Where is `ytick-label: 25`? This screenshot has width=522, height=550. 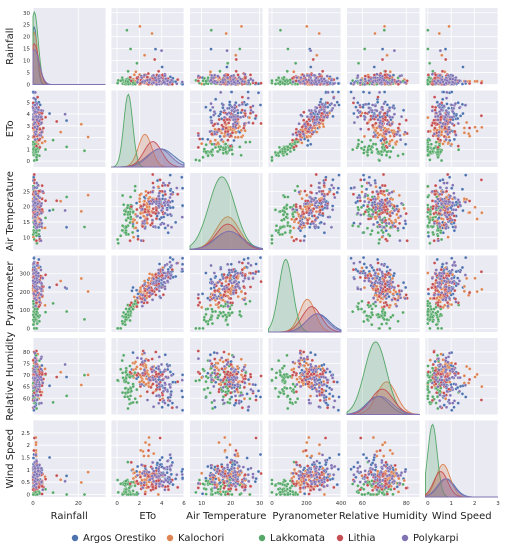 ytick-label: 25 is located at coordinates (26, 26).